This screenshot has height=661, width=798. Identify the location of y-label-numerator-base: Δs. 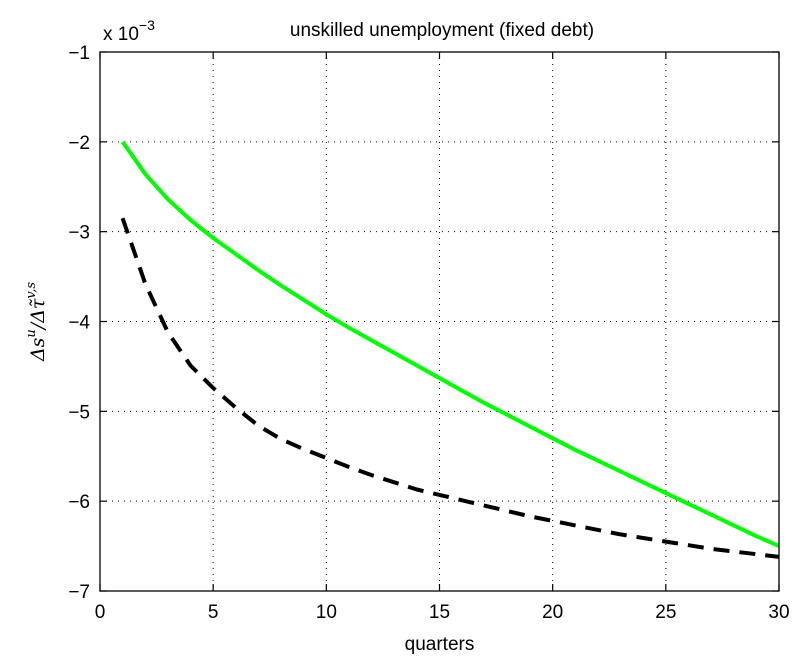
(38, 349).